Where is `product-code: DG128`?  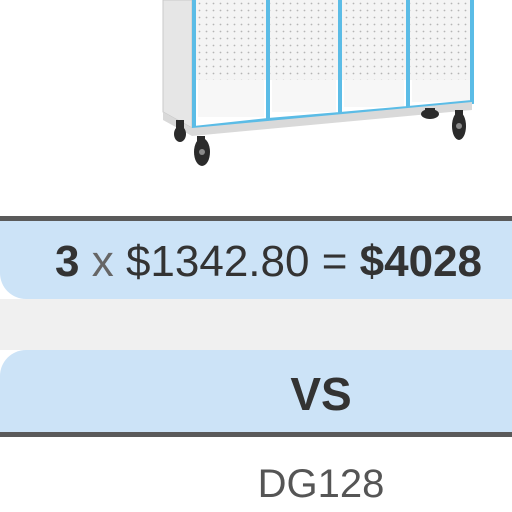 product-code: DG128 is located at coordinates (321, 484).